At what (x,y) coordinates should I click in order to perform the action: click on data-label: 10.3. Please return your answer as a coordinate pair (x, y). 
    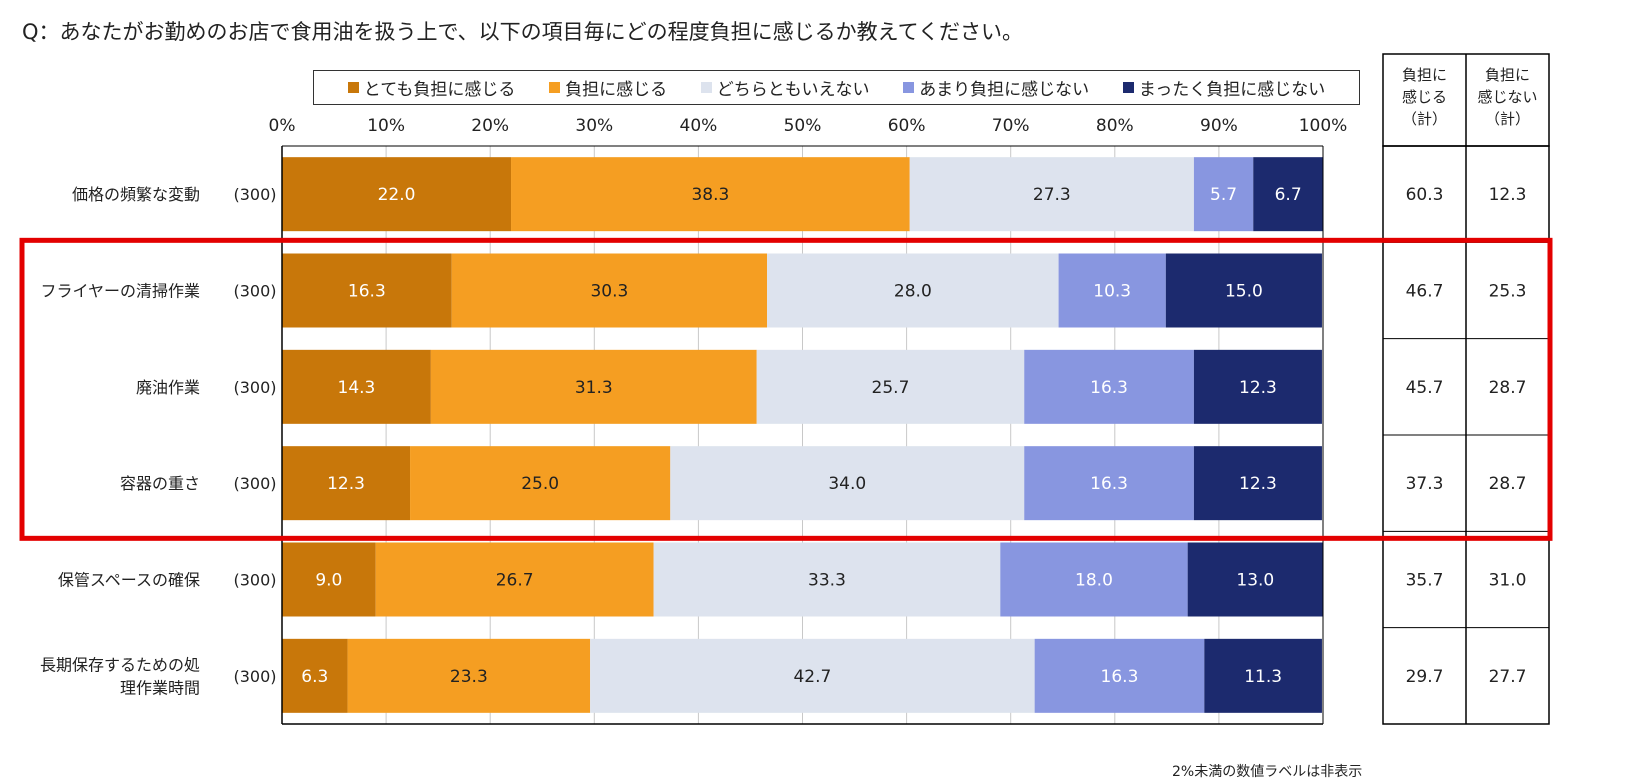
    Looking at the image, I should click on (1112, 292).